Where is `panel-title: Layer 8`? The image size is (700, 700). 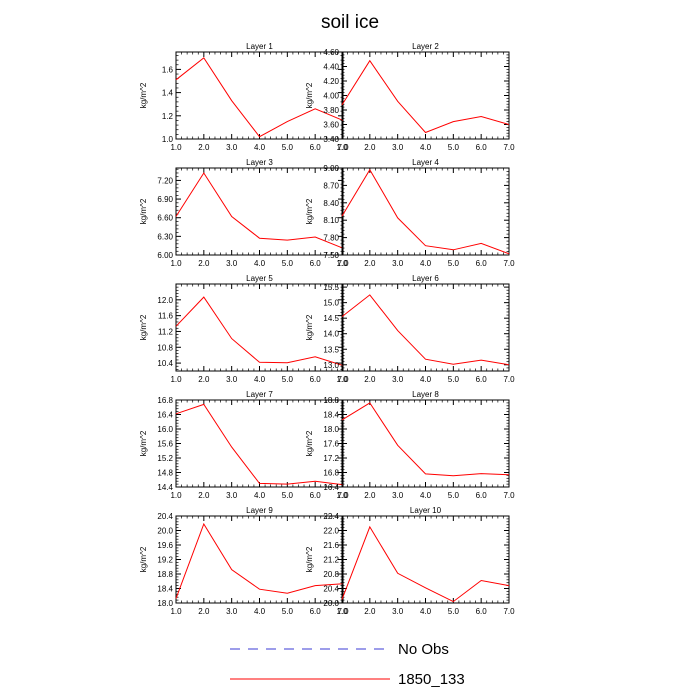
panel-title: Layer 8 is located at coordinates (425, 394).